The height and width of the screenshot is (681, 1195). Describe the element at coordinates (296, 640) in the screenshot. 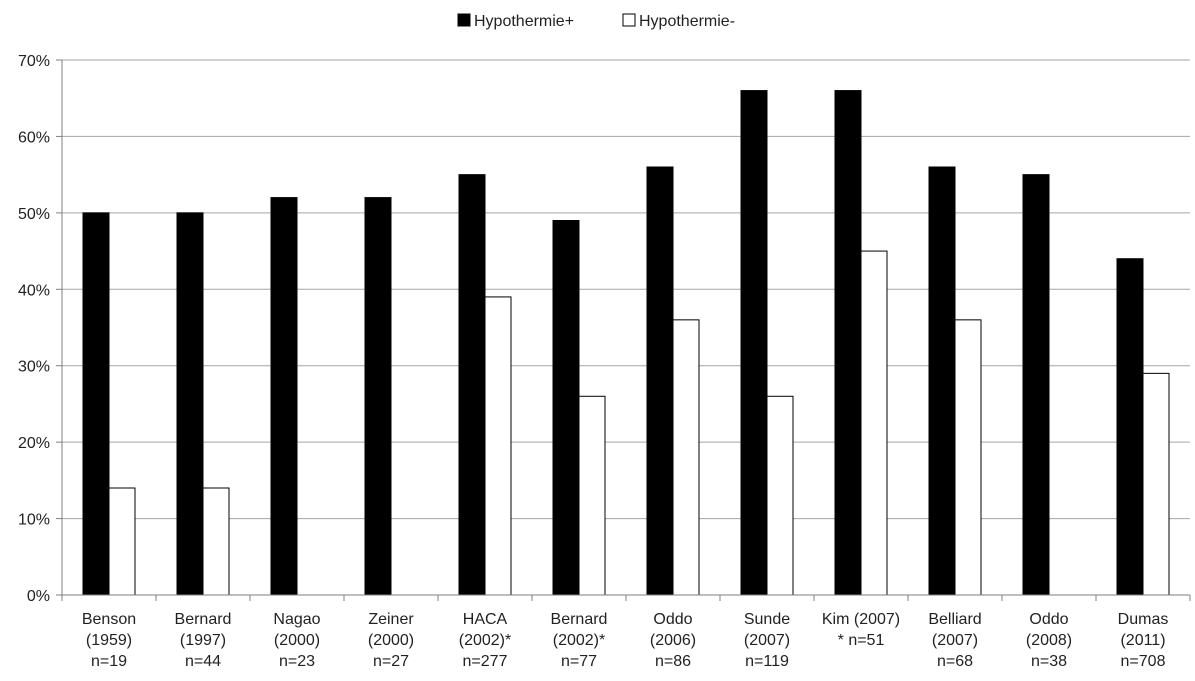

I see `x-category-label: Nagao (2000) n=23` at that location.